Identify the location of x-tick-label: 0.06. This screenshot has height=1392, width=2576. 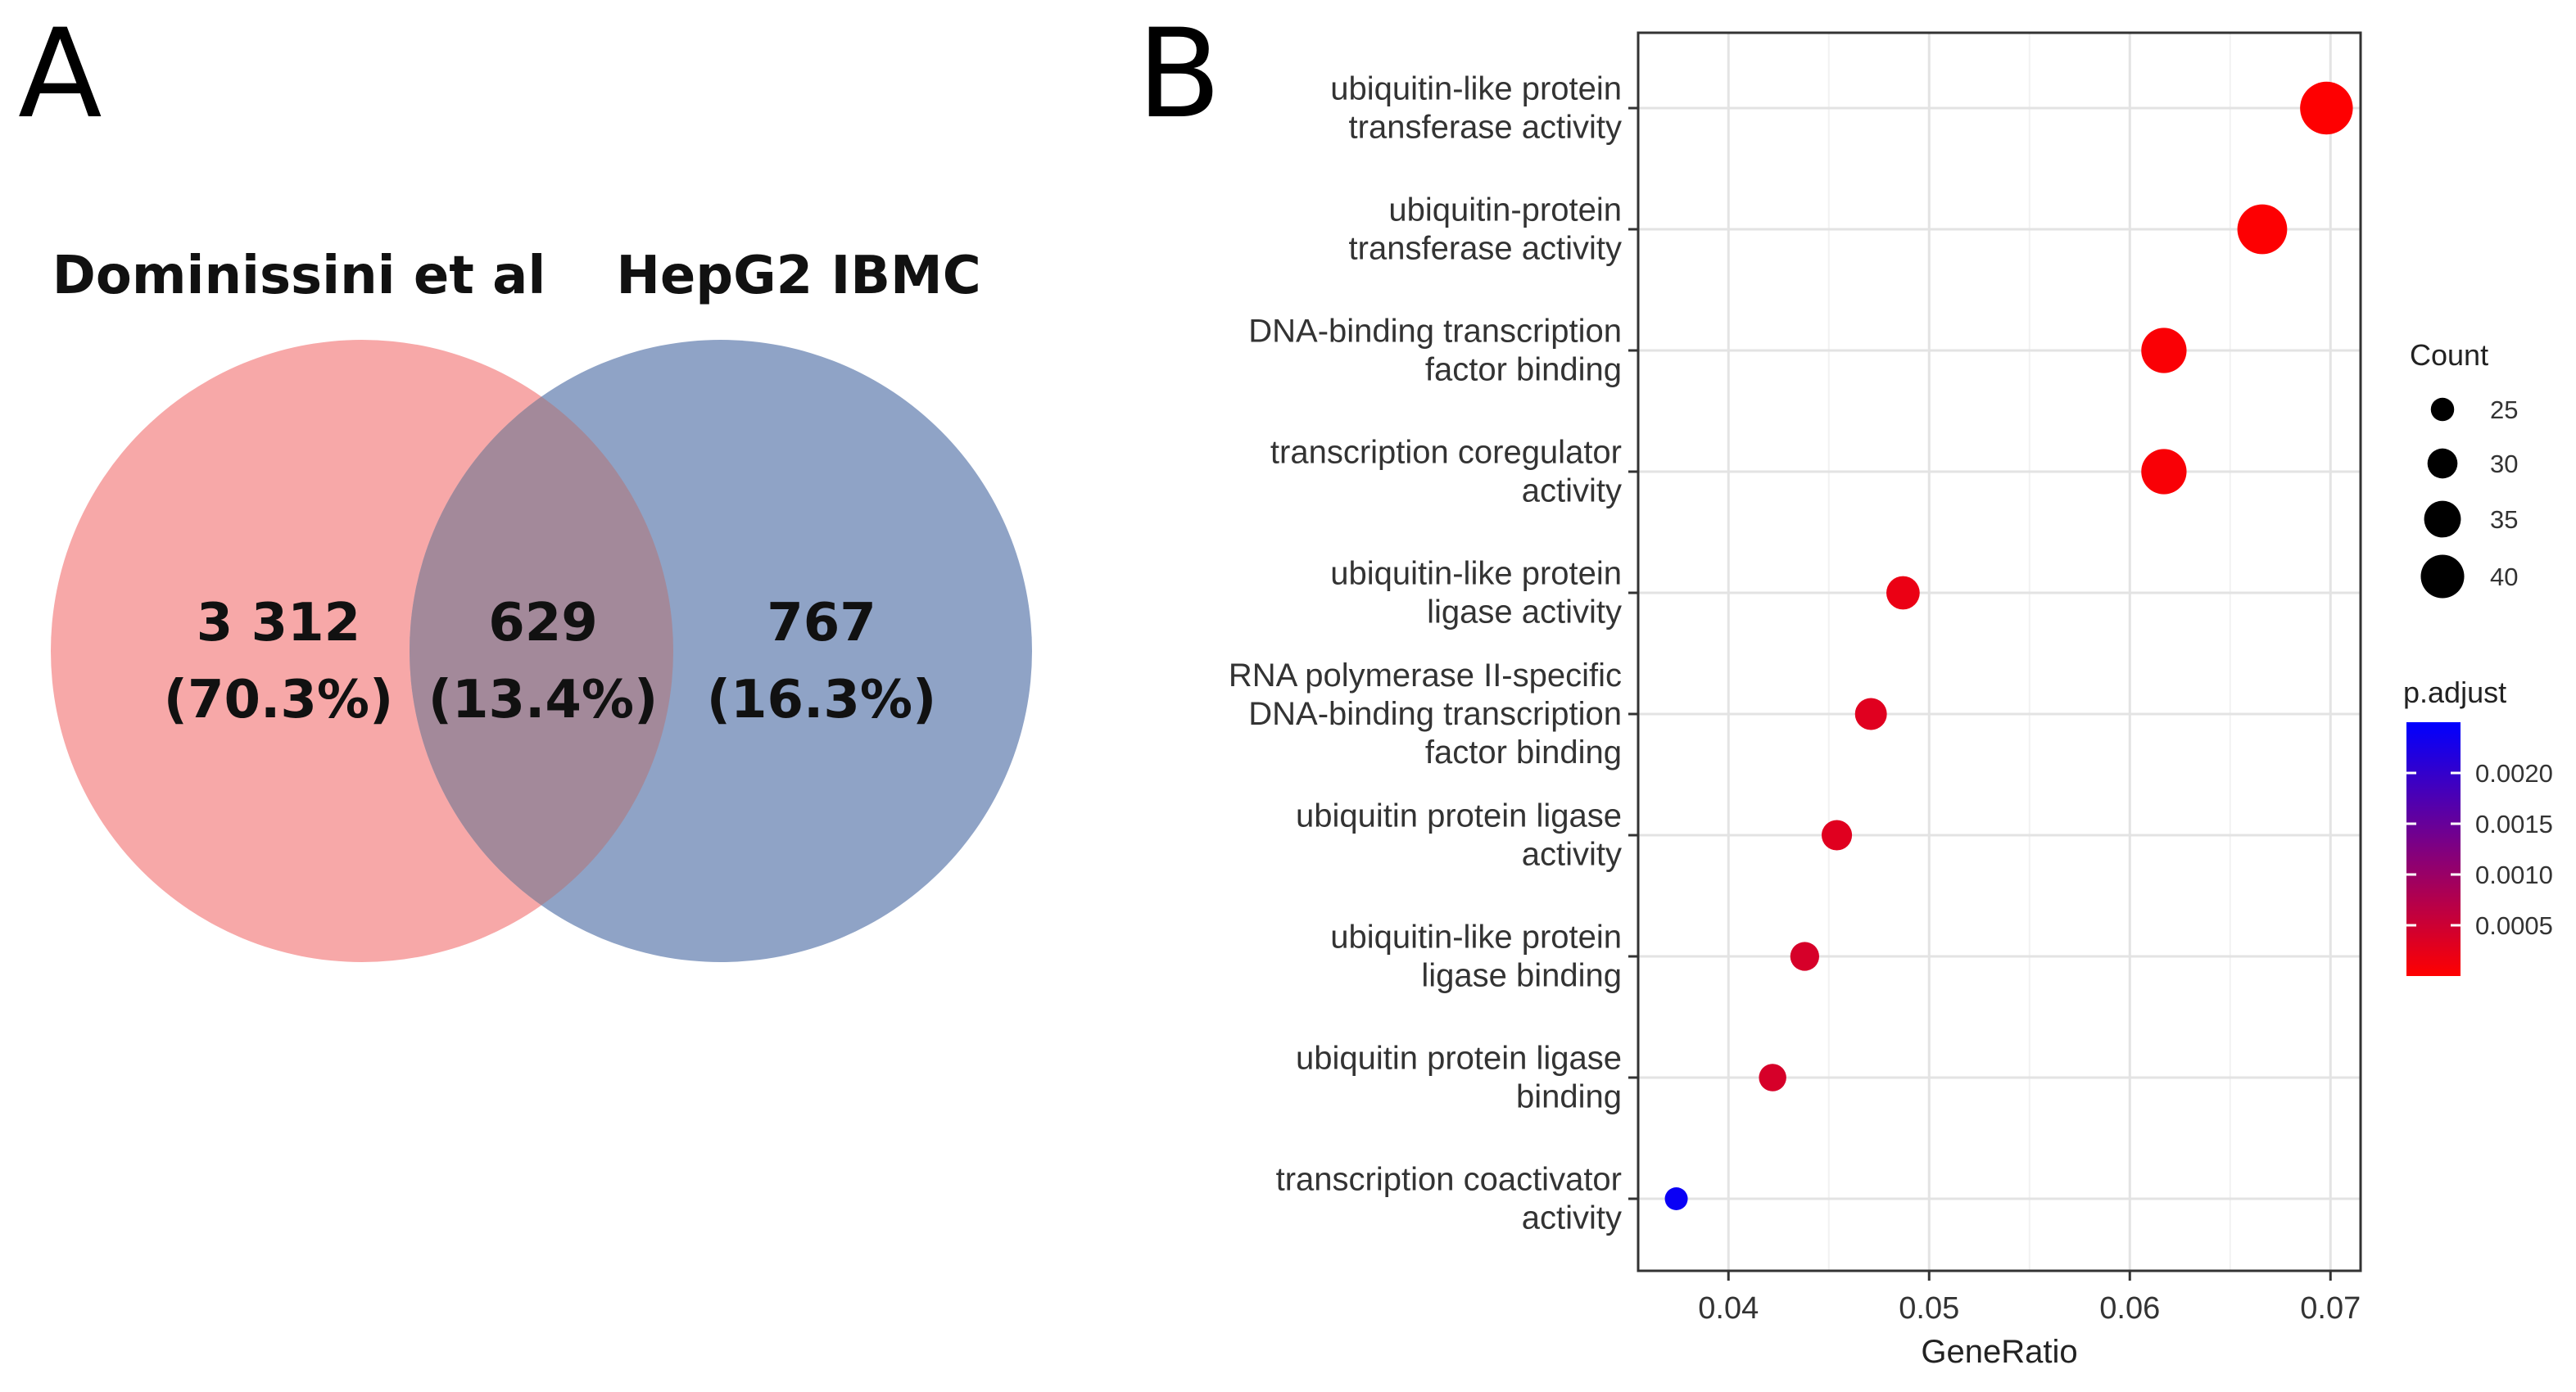
(2129, 1308).